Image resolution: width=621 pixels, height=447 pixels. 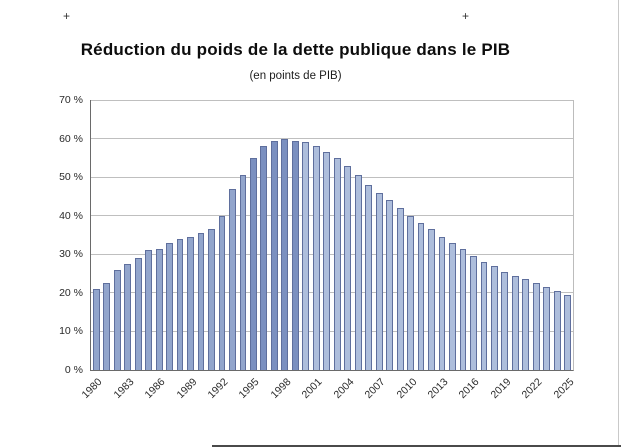 What do you see at coordinates (452, 306) in the screenshot?
I see `bar-2014` at bounding box center [452, 306].